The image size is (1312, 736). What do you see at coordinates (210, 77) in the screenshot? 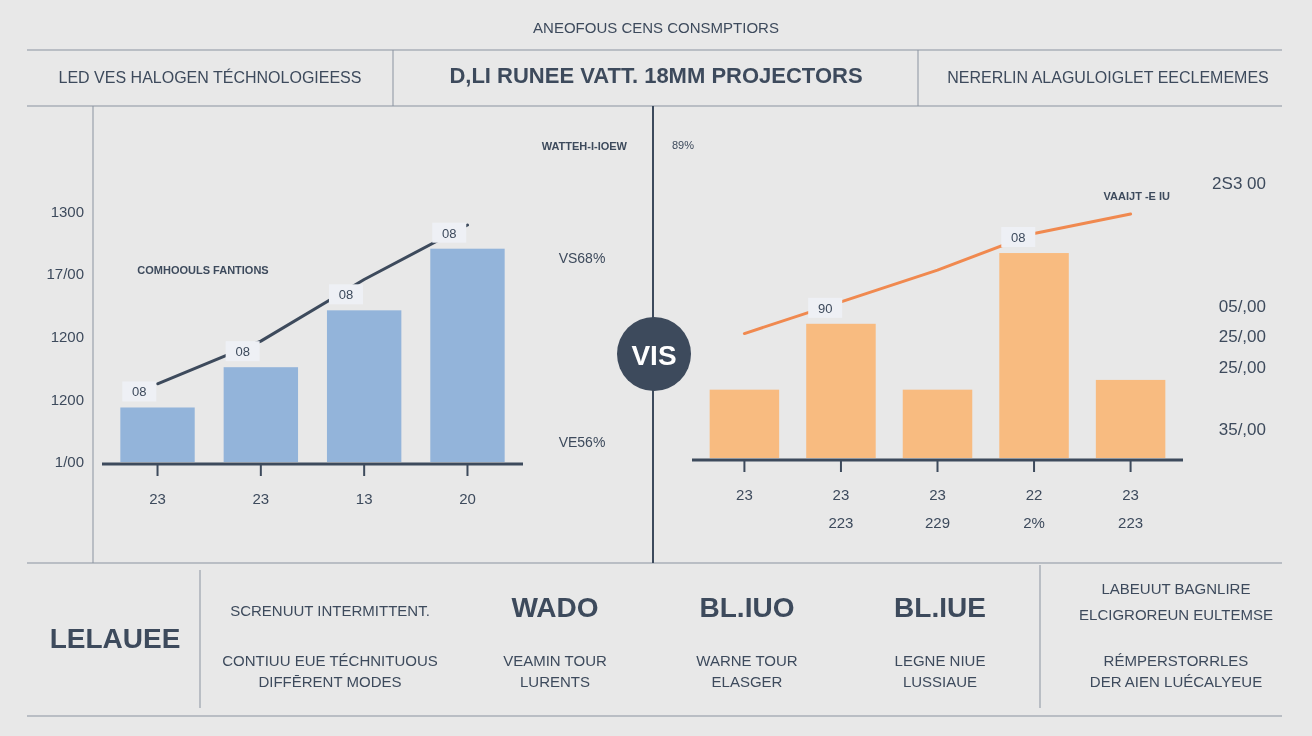
I see `text: LED VES HALOGEN TÉCHNOLOGIEESS` at bounding box center [210, 77].